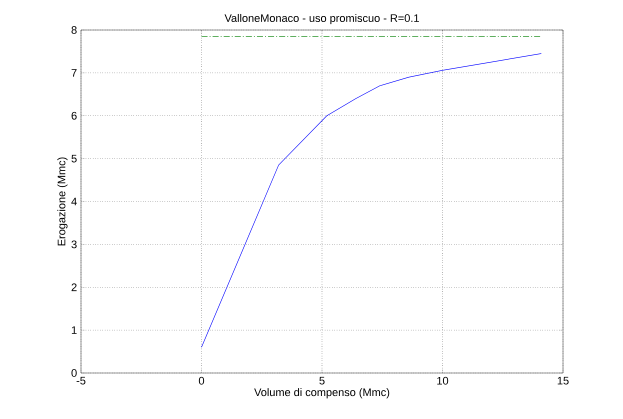  Describe the element at coordinates (74, 158) in the screenshot. I see `y-tick-label: 5` at that location.